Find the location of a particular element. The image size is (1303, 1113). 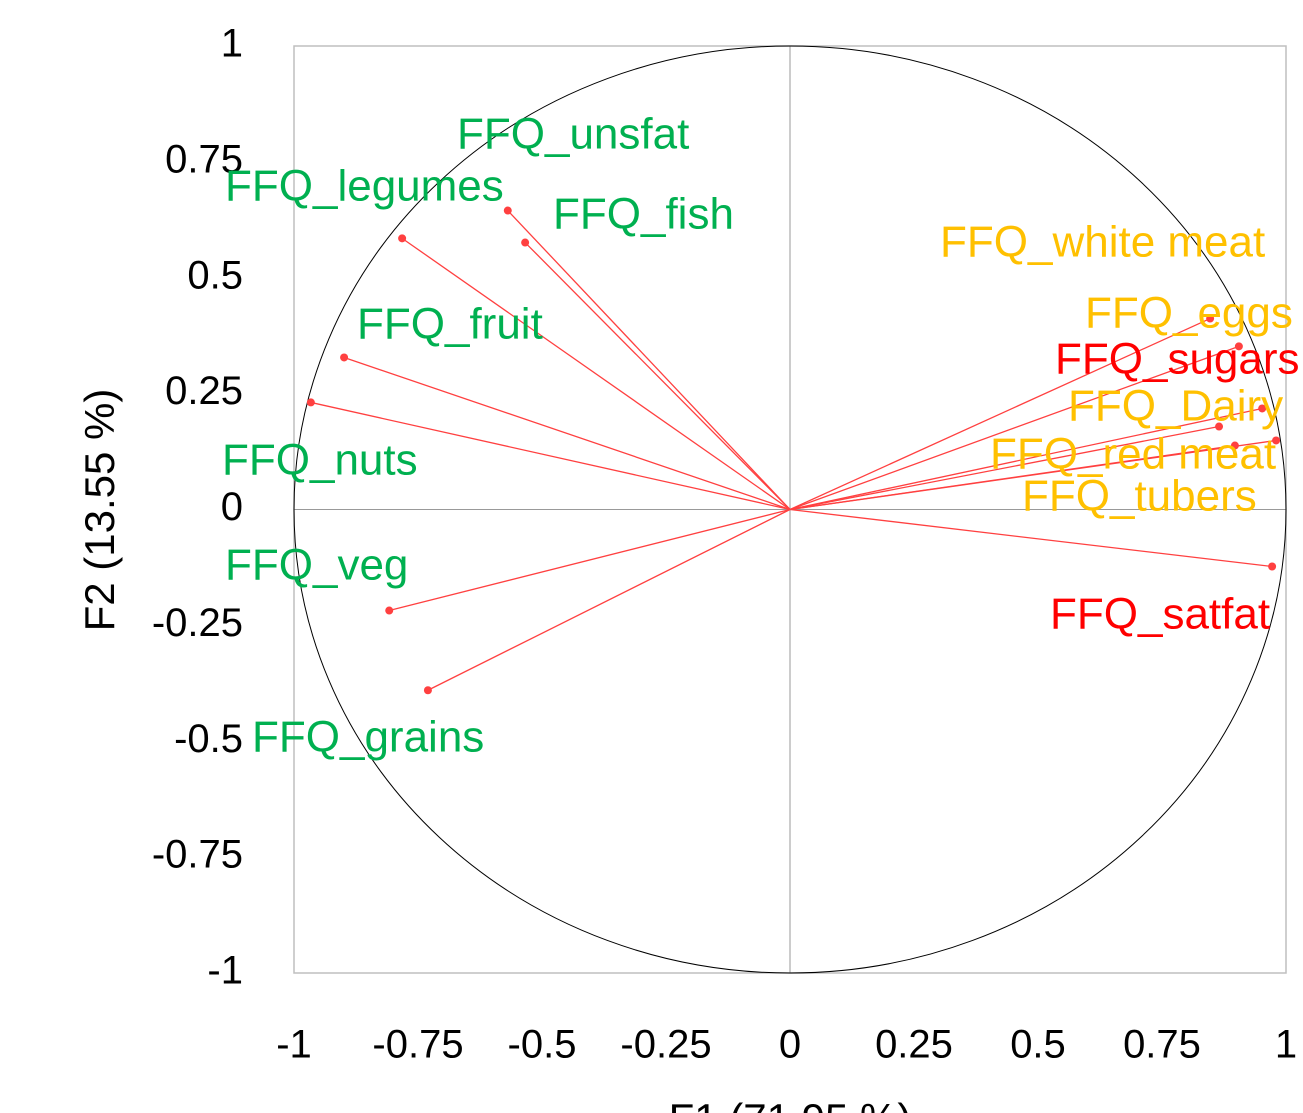

point-label: FFQ_unsfat is located at coordinates (573, 134).